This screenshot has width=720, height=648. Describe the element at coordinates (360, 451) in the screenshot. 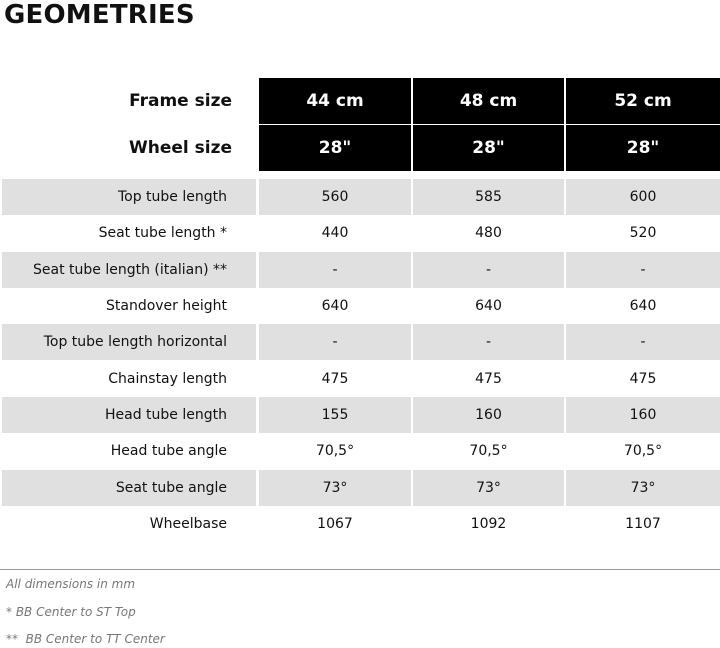

I see `table-row: Head tube angle 70,5° 70,5° 70,5°` at that location.